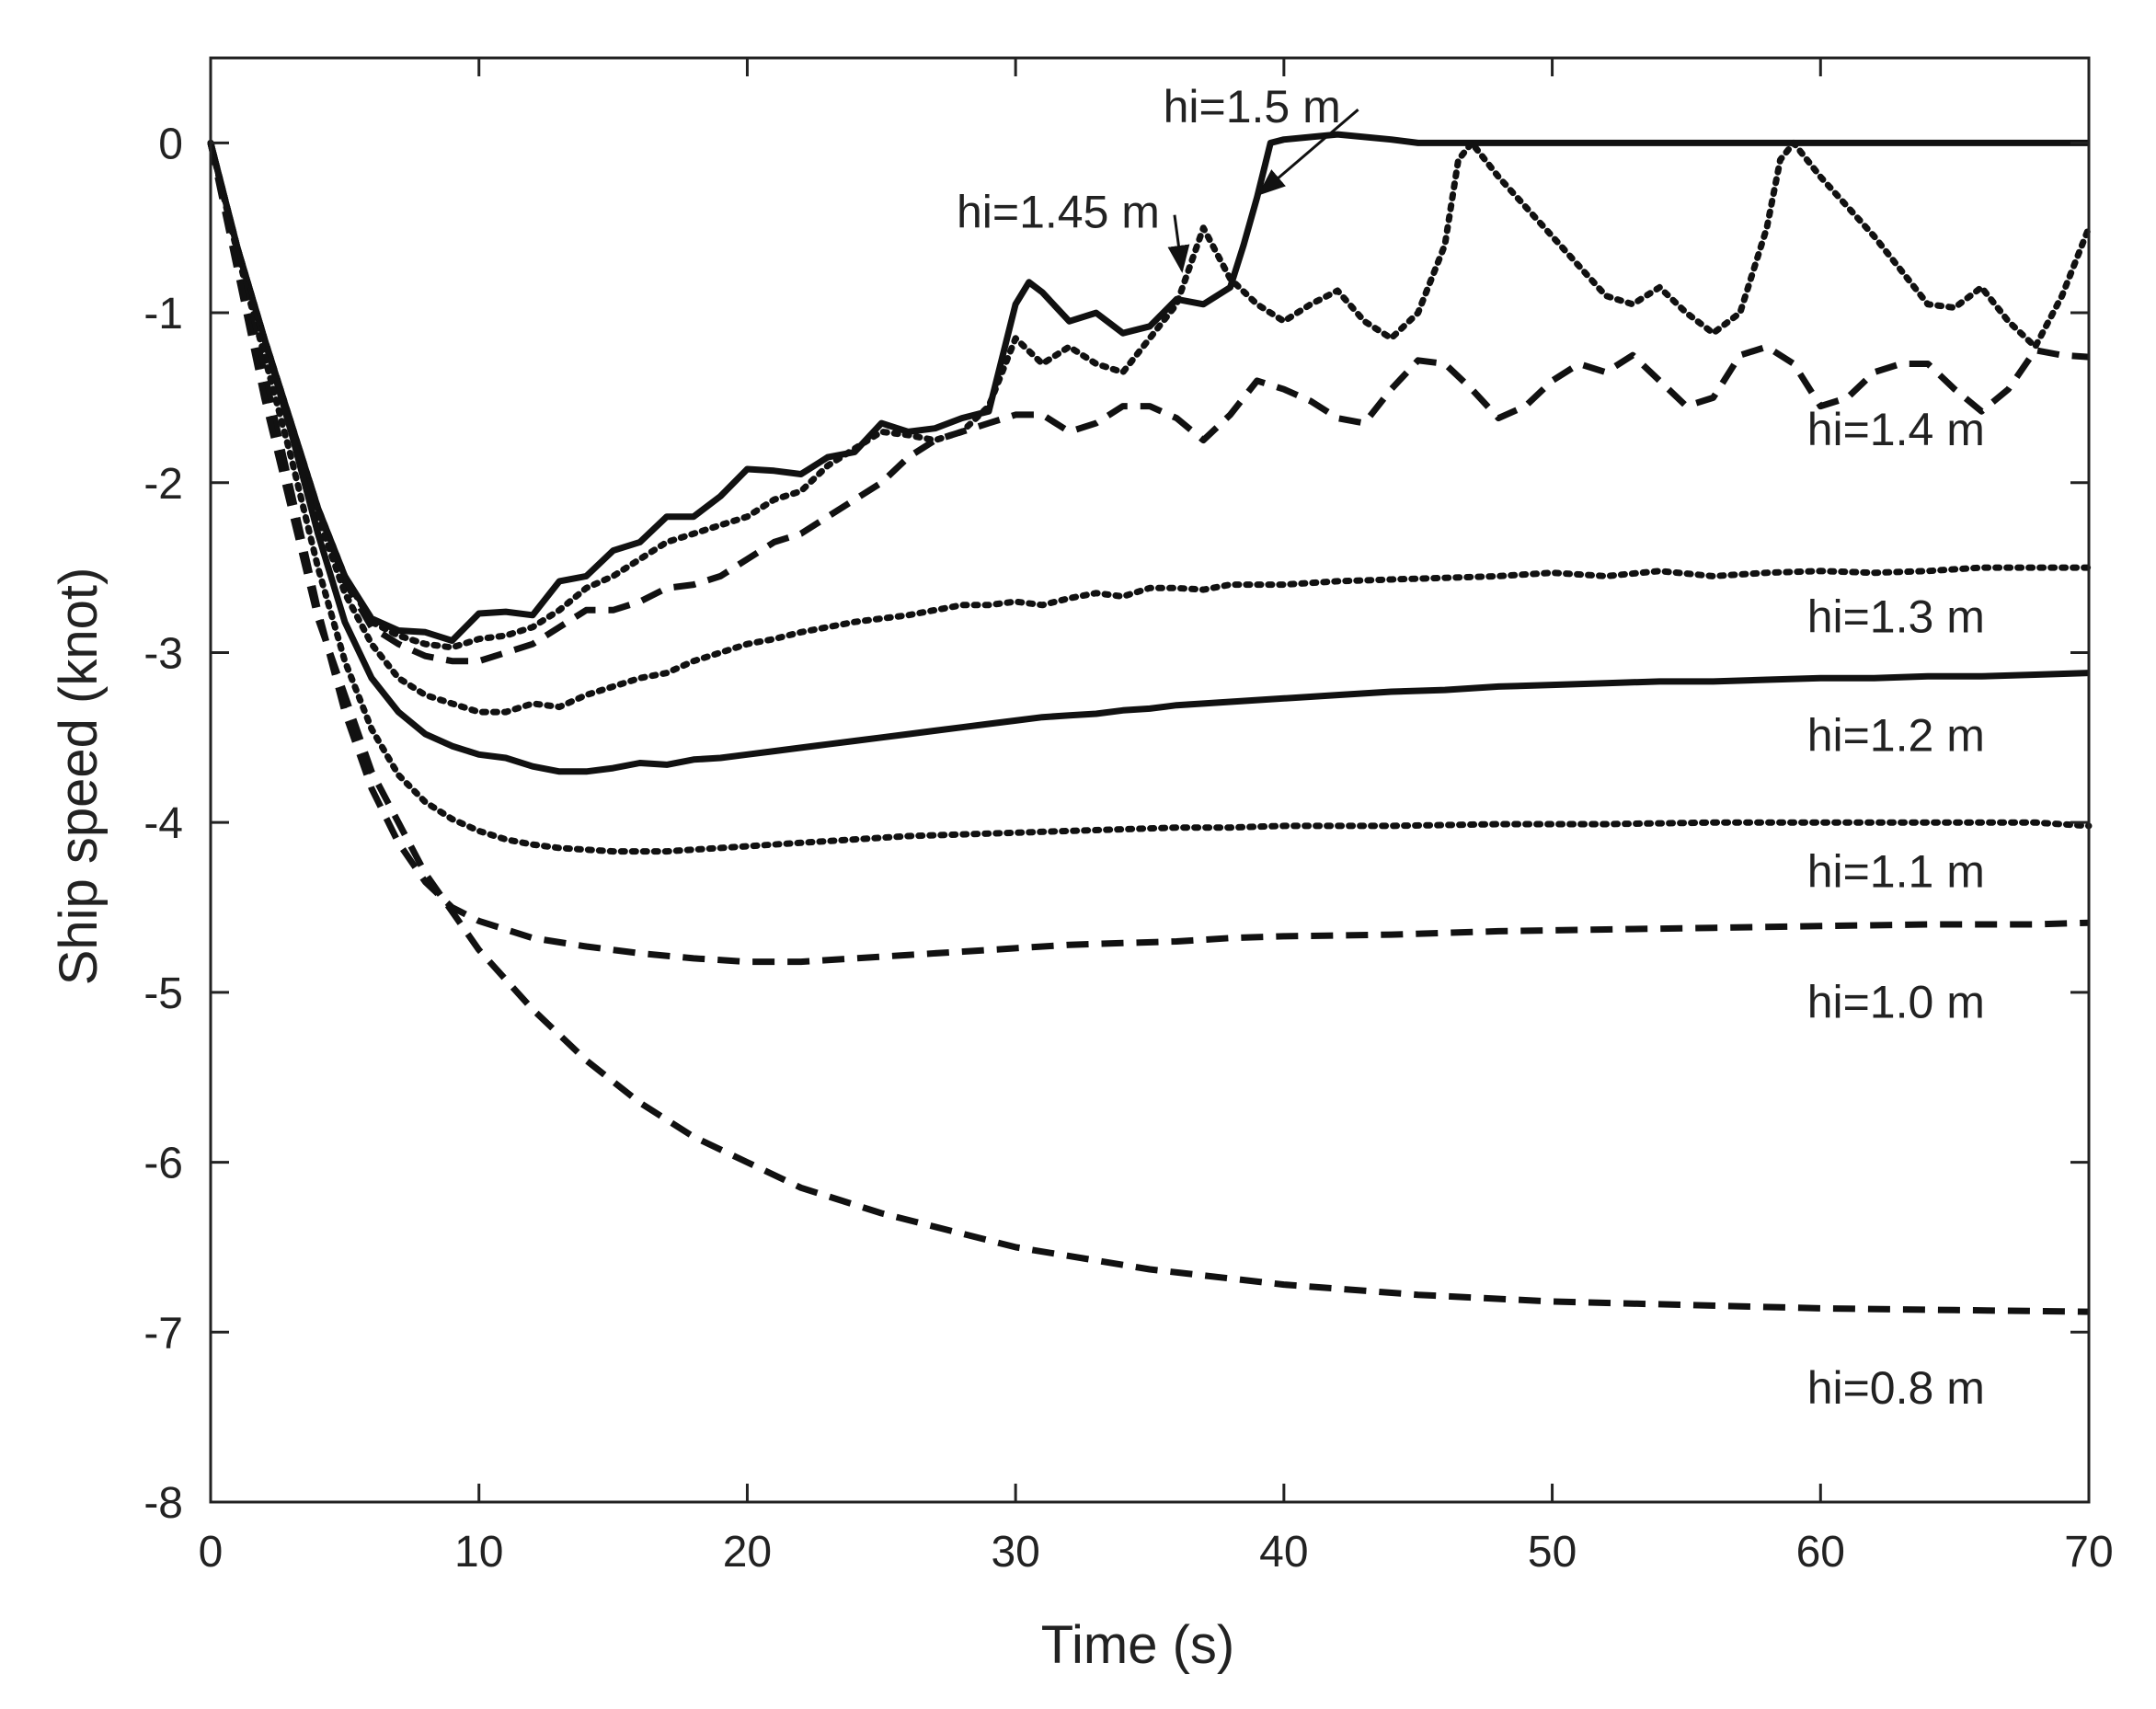 Image resolution: width=2156 pixels, height=1709 pixels. Describe the element at coordinates (1178, 244) in the screenshot. I see `label-arrow-hi-1-45-m` at that location.